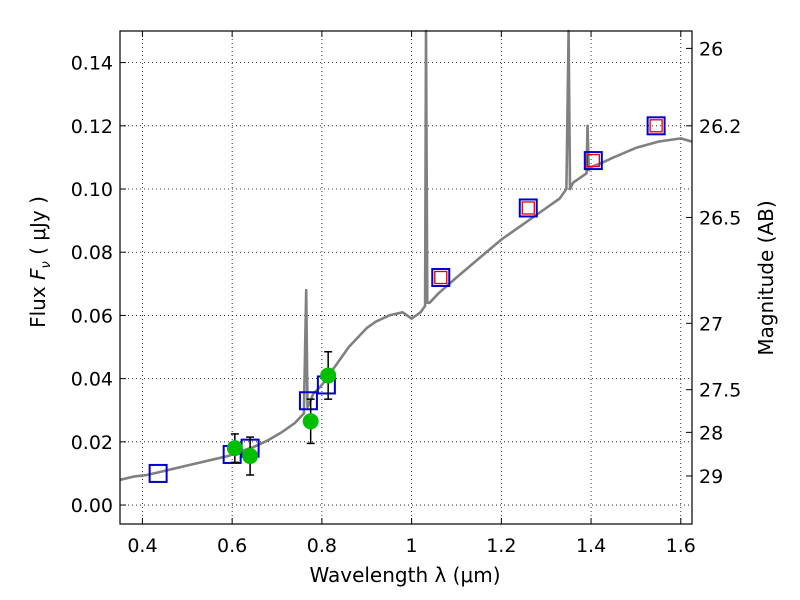  Describe the element at coordinates (720, 391) in the screenshot. I see `y2-tick-label: 27.5` at that location.